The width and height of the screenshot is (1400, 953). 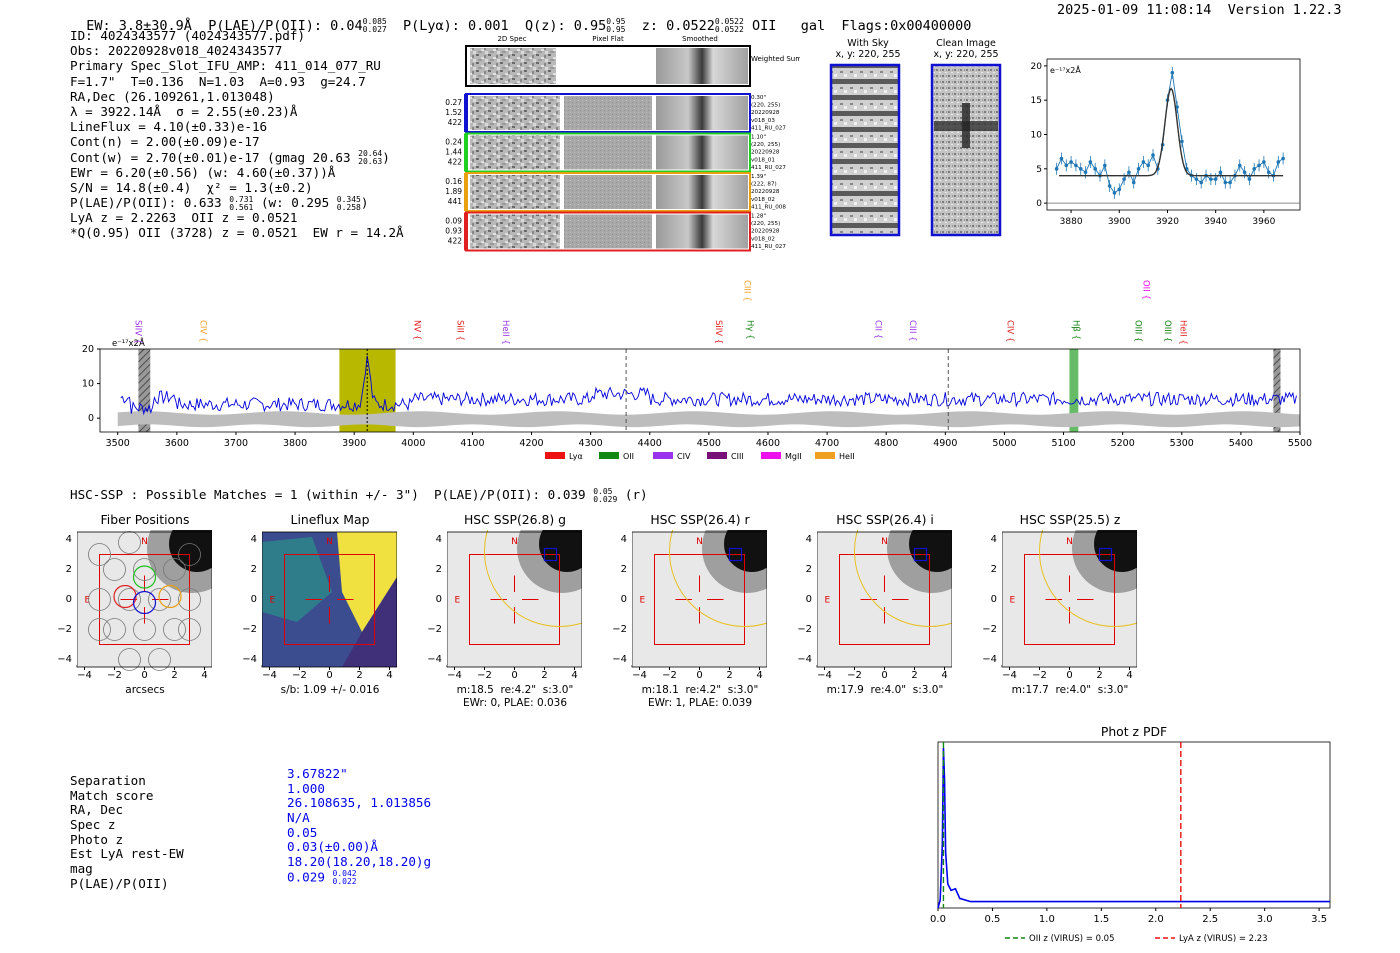 What do you see at coordinates (236, 443) in the screenshot?
I see `spectrum-xtick-label: 3700` at bounding box center [236, 443].